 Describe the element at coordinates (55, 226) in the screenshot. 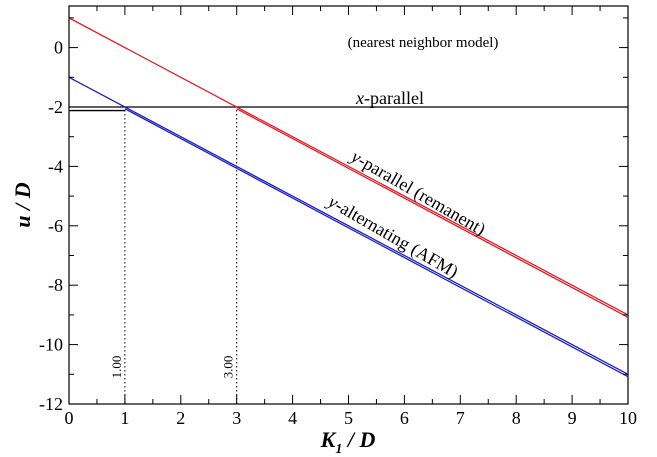

I see `y-tick-label-3: -6` at that location.